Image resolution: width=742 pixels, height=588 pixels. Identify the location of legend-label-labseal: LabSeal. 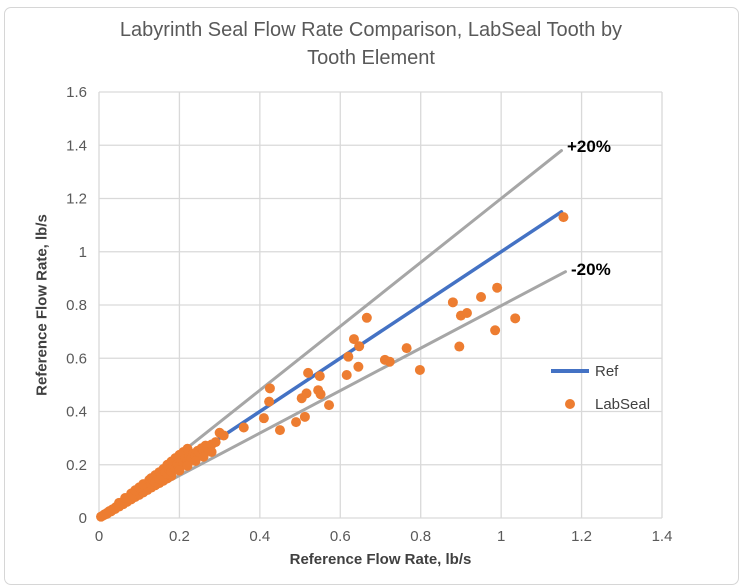
(623, 404).